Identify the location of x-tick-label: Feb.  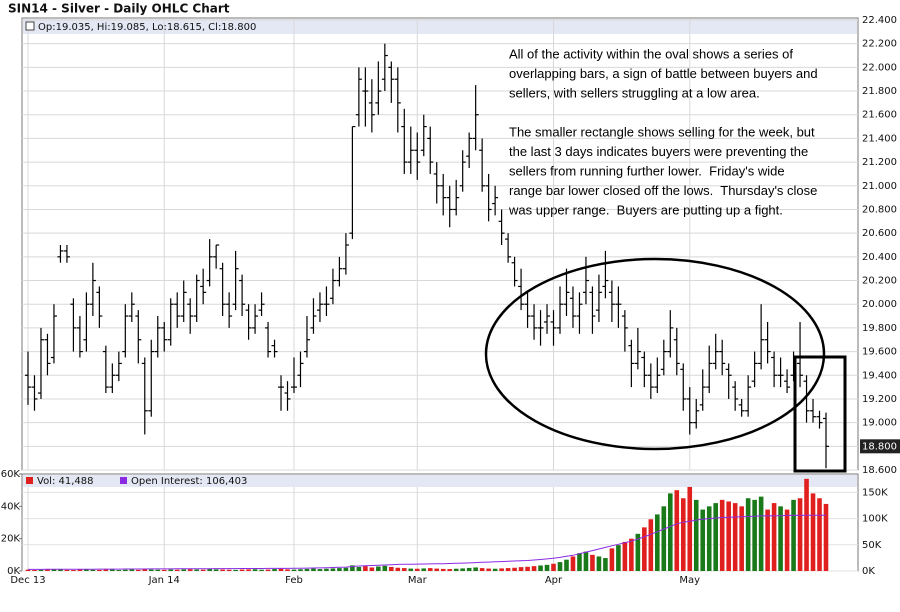
(294, 580).